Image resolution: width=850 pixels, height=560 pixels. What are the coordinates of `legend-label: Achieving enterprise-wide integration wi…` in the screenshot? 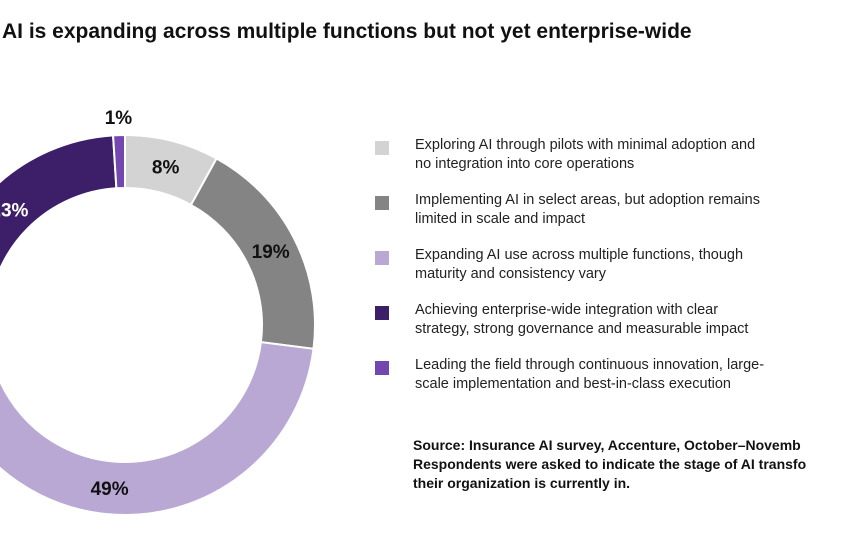 It's located at (582, 319).